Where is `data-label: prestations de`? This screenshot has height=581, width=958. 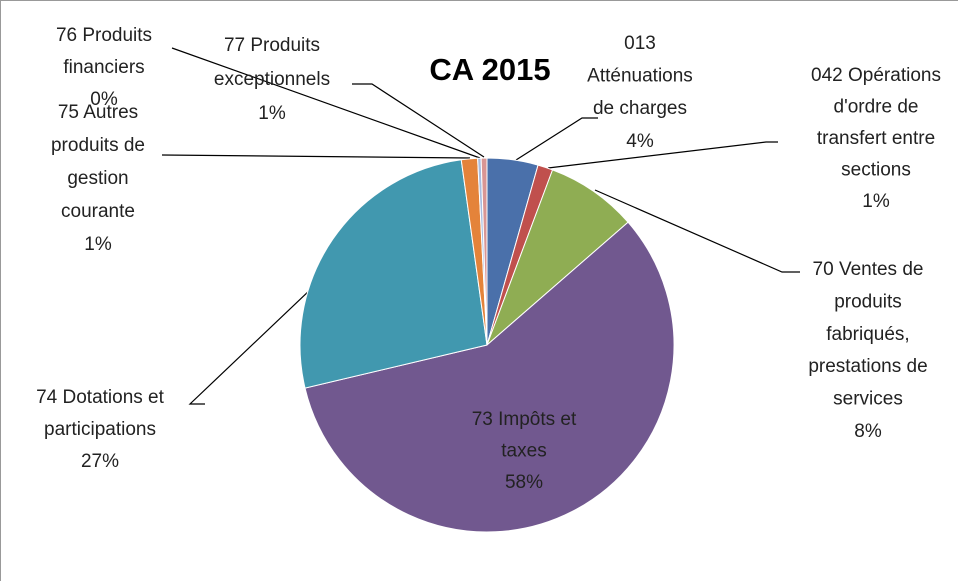
data-label: prestations de is located at coordinates (867, 366).